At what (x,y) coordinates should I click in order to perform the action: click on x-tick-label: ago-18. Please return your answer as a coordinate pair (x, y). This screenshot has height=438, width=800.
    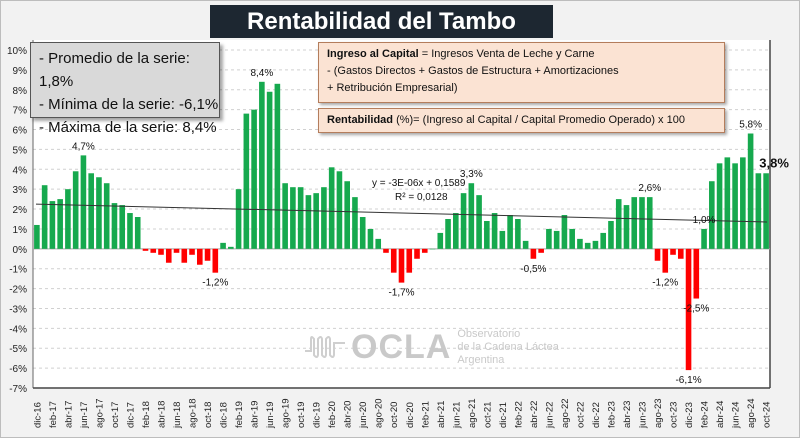
    Looking at the image, I should click on (193, 413).